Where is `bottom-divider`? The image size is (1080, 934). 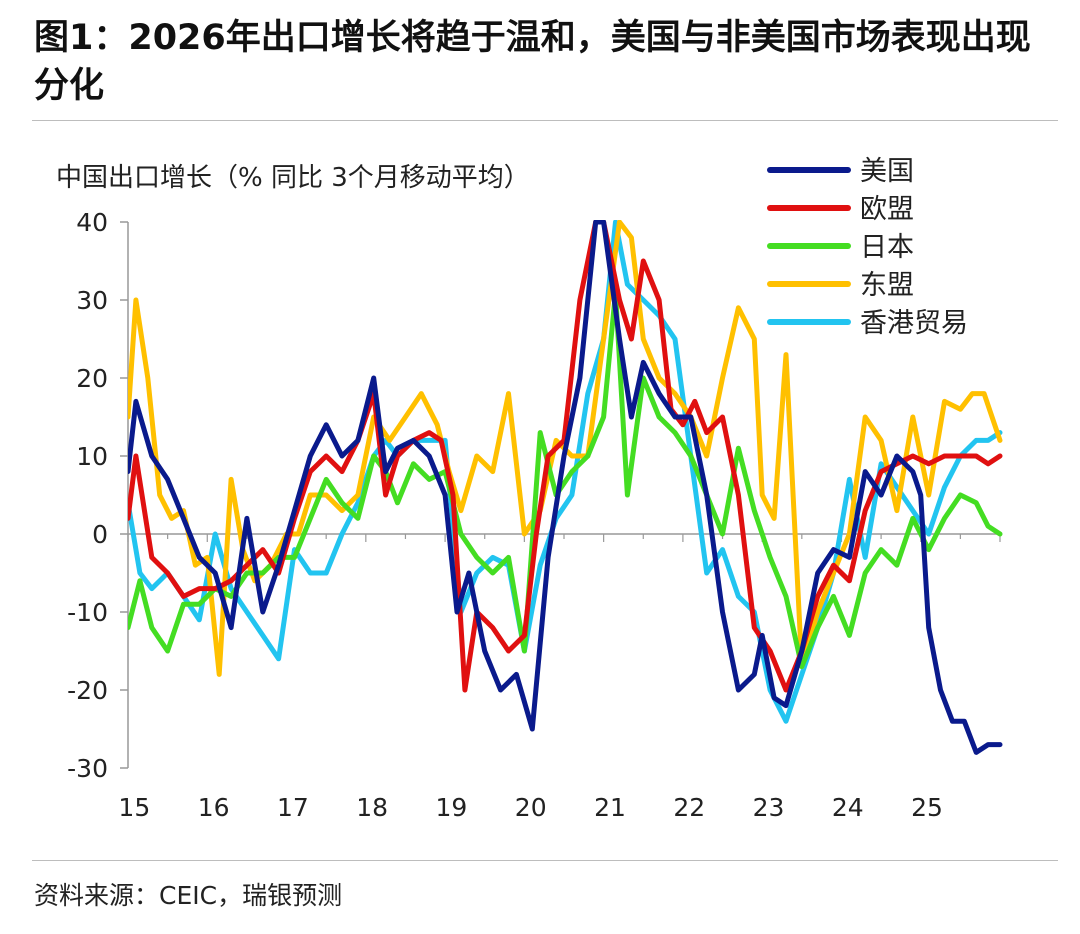
bottom-divider is located at coordinates (545, 860).